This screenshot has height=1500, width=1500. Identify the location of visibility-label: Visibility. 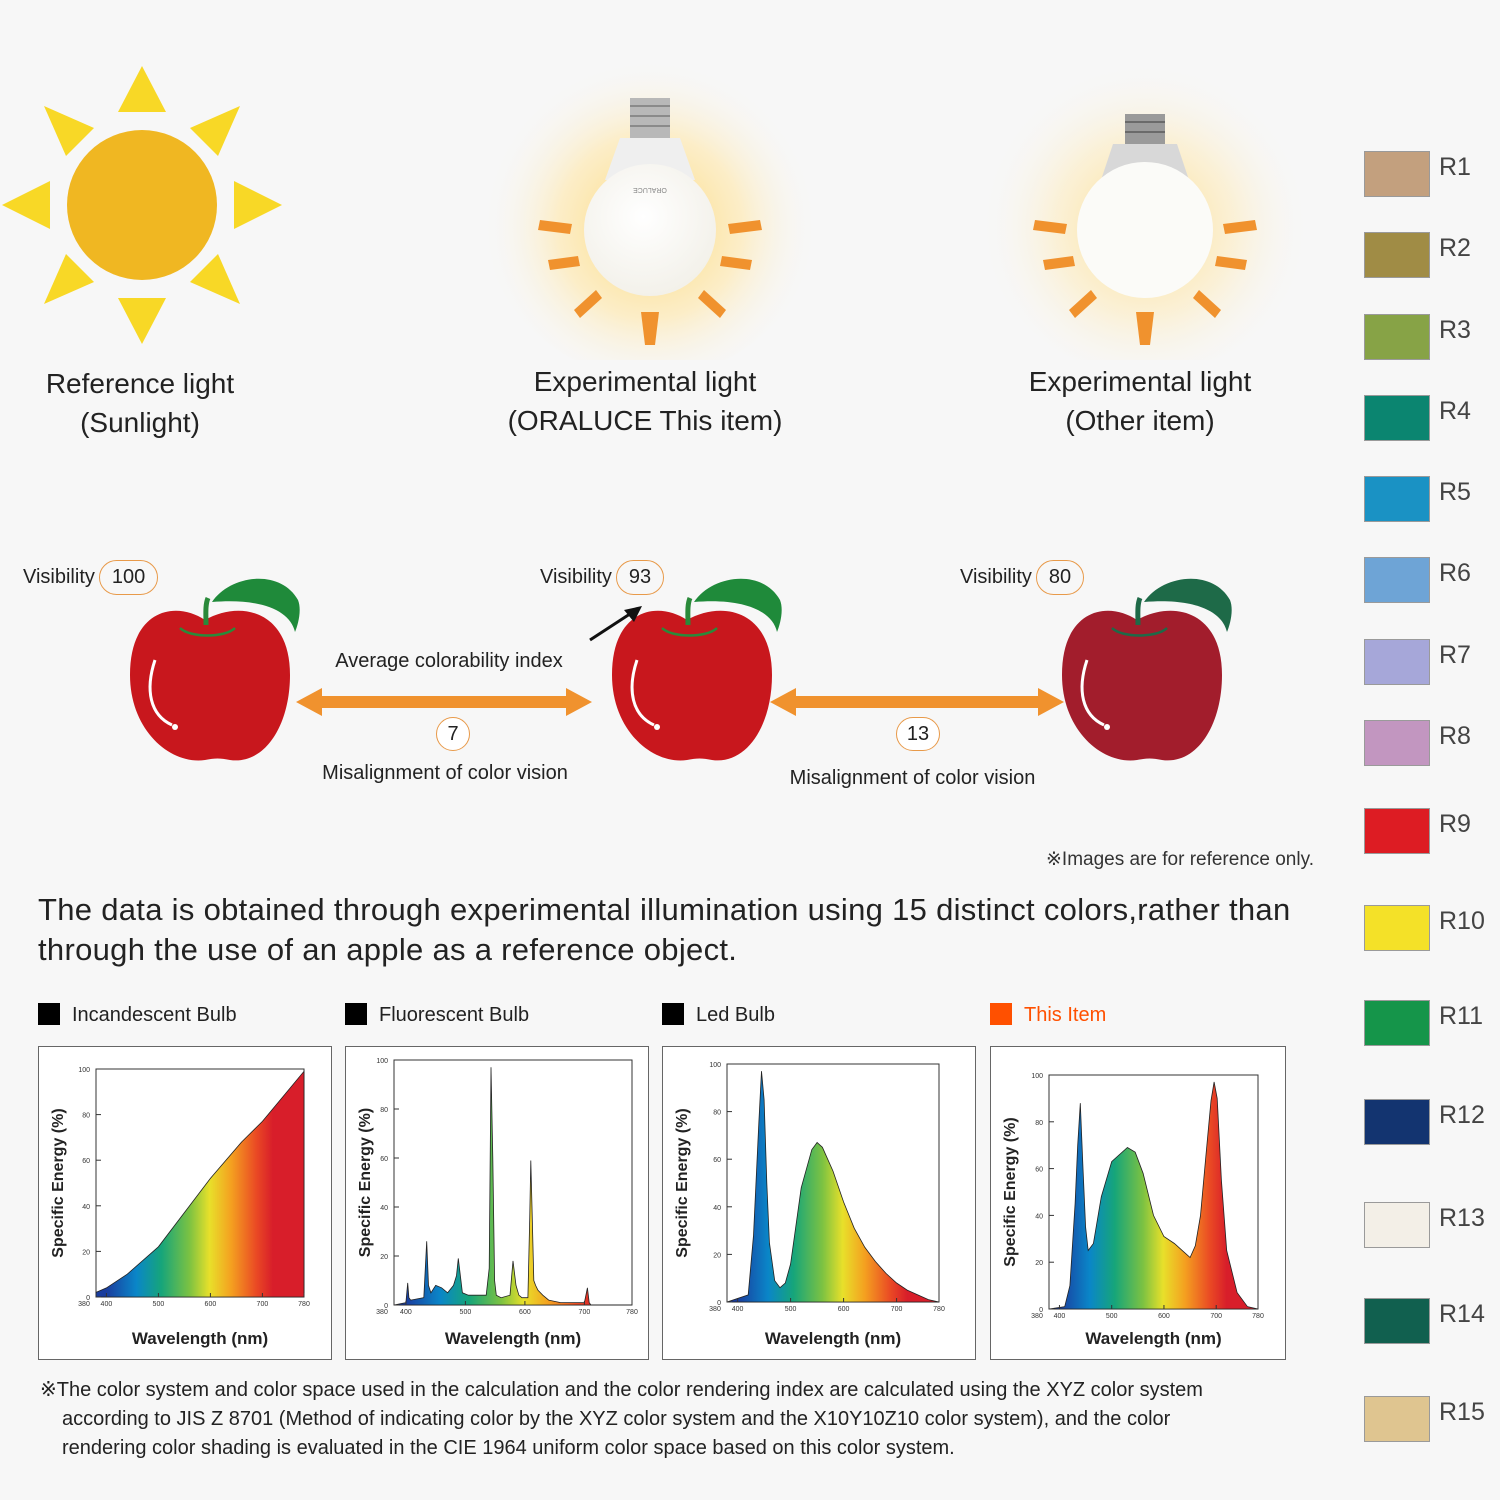
(996, 577).